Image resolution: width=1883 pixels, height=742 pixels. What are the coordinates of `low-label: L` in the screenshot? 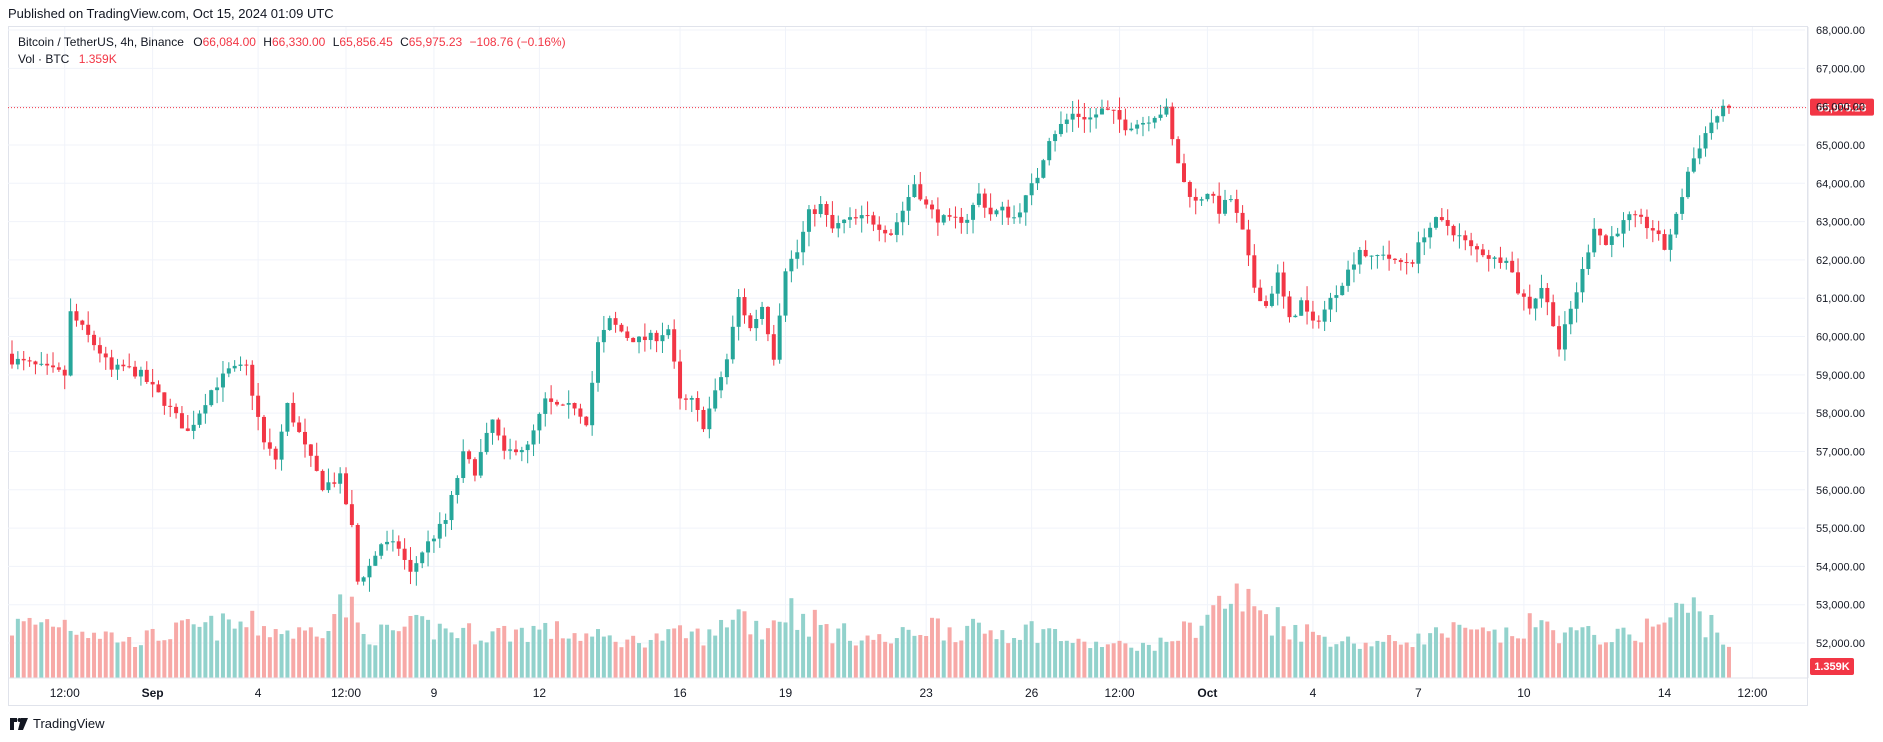 It's located at (336, 42).